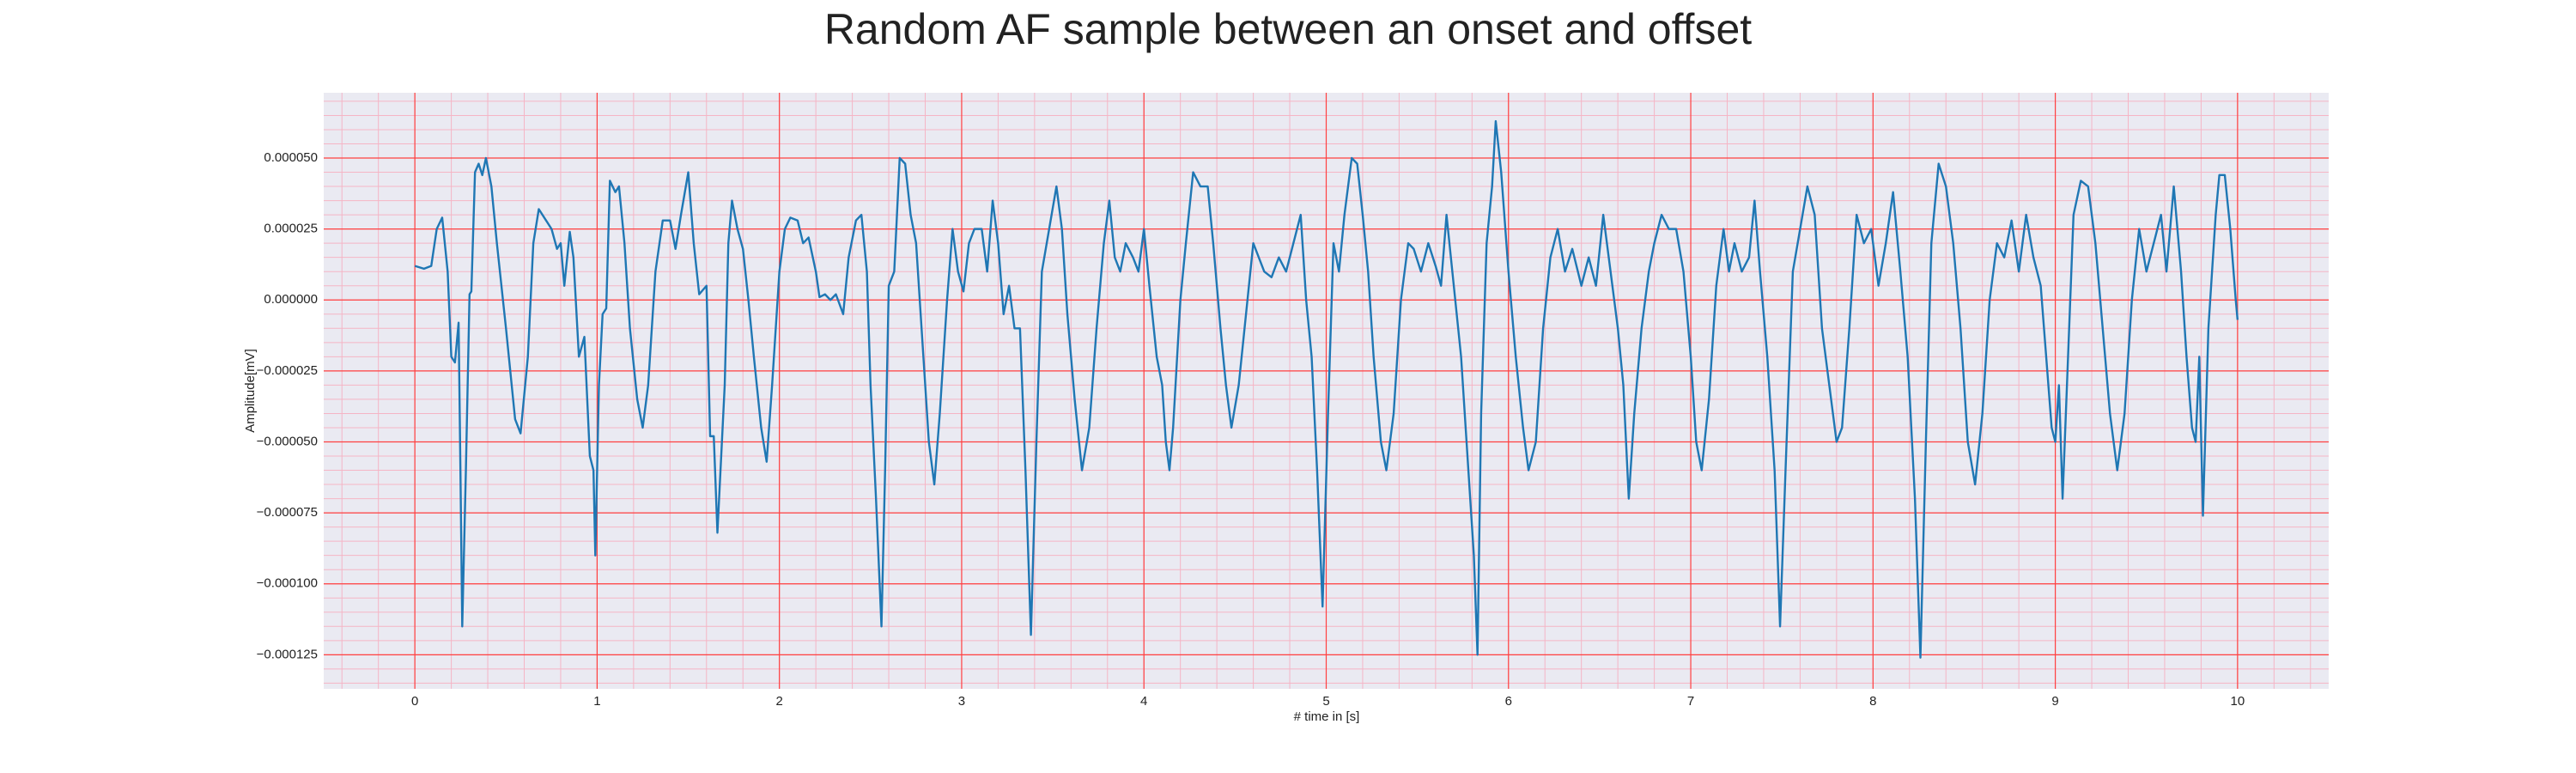 The height and width of the screenshot is (773, 2576). I want to click on x-tick-label: 1, so click(596, 701).